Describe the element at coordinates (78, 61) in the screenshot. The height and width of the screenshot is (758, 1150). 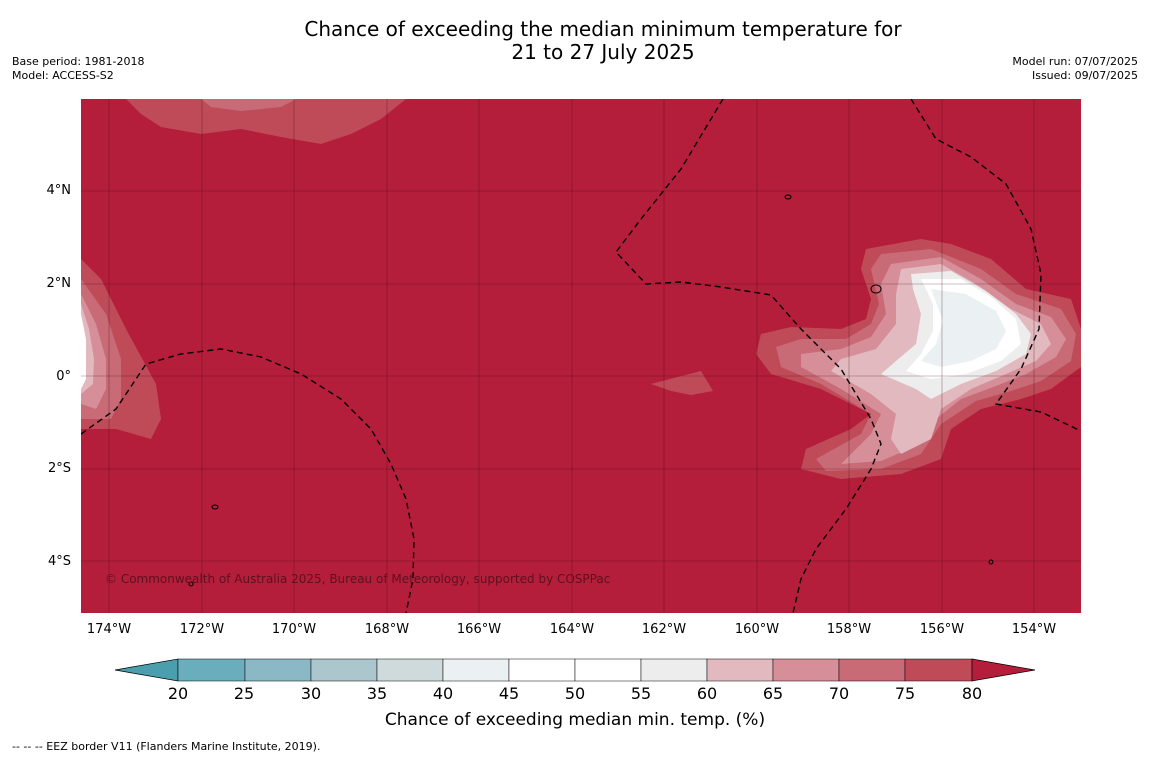
I see `base-period: Base period: 1981-2018` at that location.